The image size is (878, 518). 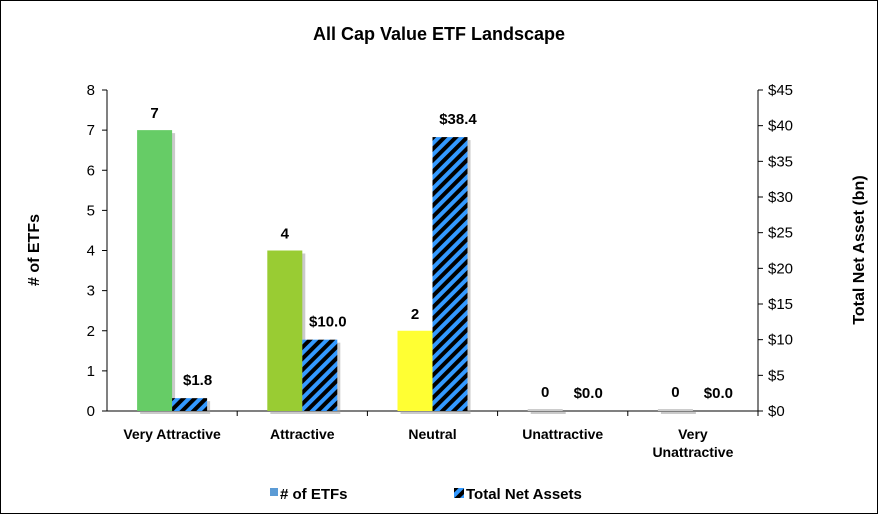 I want to click on y-tick-label: 6, so click(x=91, y=170).